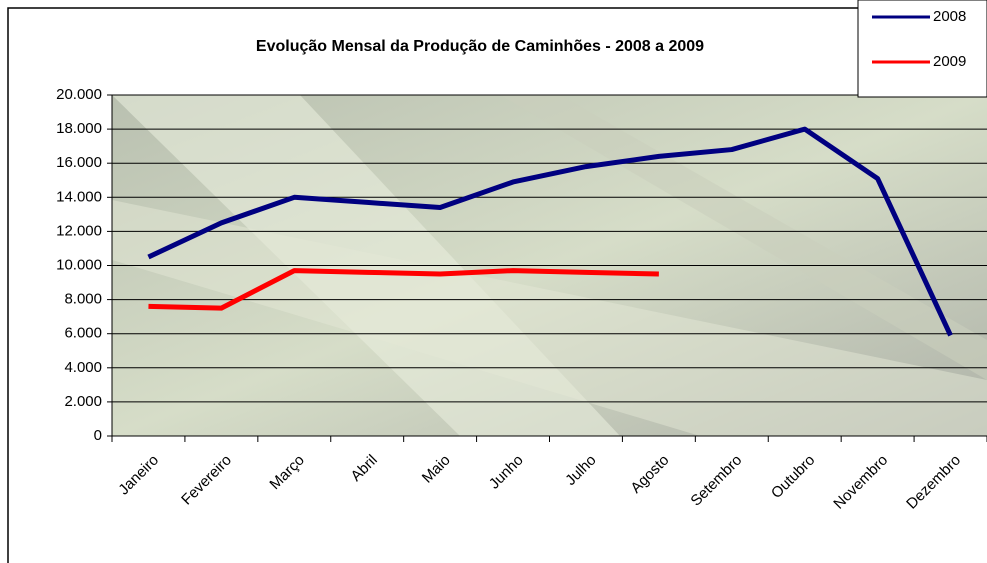 The width and height of the screenshot is (987, 563). I want to click on legend-label: 2008, so click(949, 16).